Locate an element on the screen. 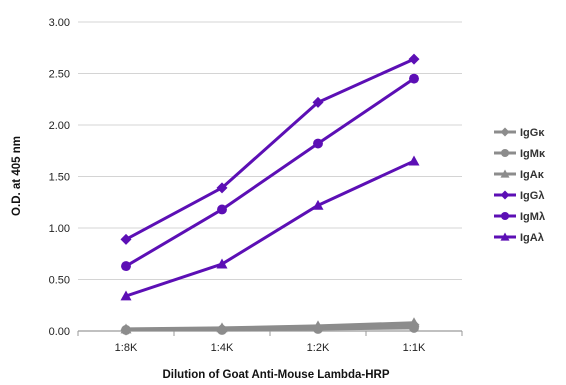 The width and height of the screenshot is (566, 385). legend-label: IgGλ is located at coordinates (532, 196).